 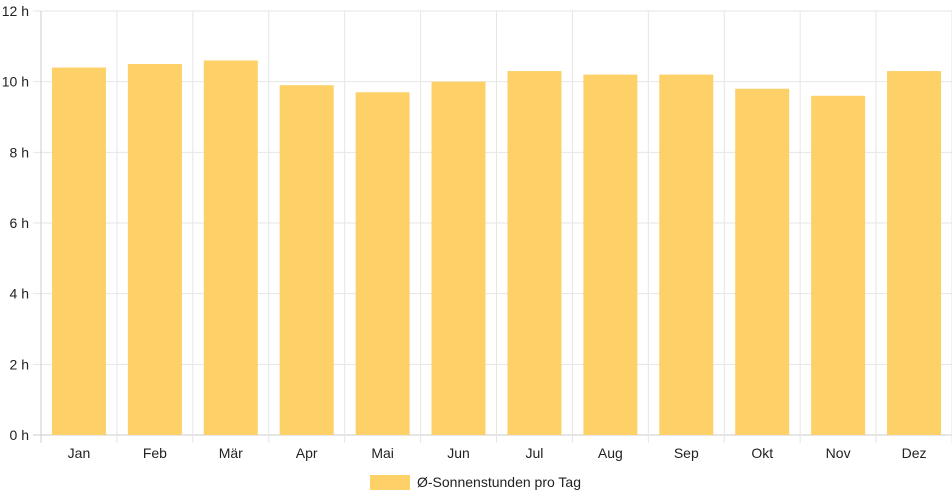 What do you see at coordinates (155, 453) in the screenshot?
I see `x-tick-label: Feb` at bounding box center [155, 453].